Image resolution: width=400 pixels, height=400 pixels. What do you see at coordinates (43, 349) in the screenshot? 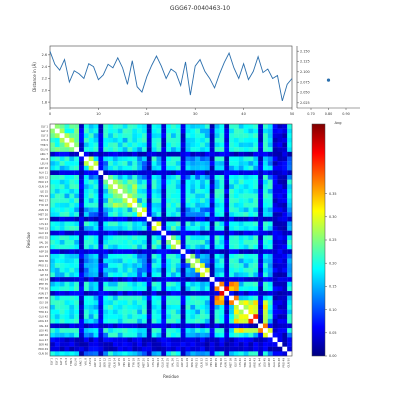
I see `heatmap-y-tick-label: PRO 49` at bounding box center [43, 349].